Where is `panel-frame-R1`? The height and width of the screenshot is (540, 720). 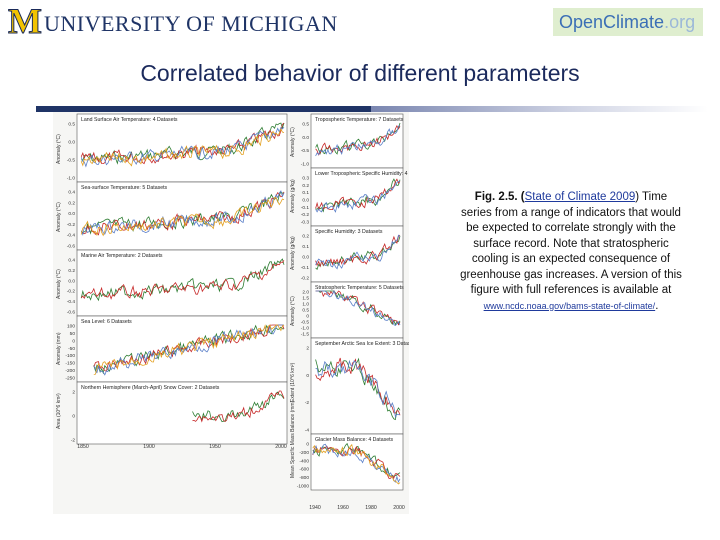 panel-frame-R1 is located at coordinates (357, 197).